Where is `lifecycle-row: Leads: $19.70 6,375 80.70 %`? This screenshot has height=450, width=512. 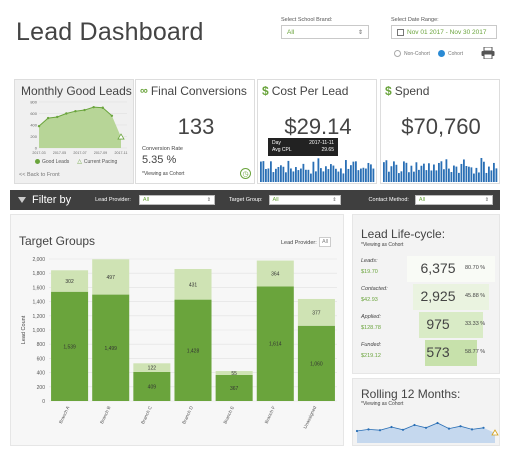
lifecycle-row: Leads: $19.70 6,375 80.70 % is located at coordinates (427, 269).